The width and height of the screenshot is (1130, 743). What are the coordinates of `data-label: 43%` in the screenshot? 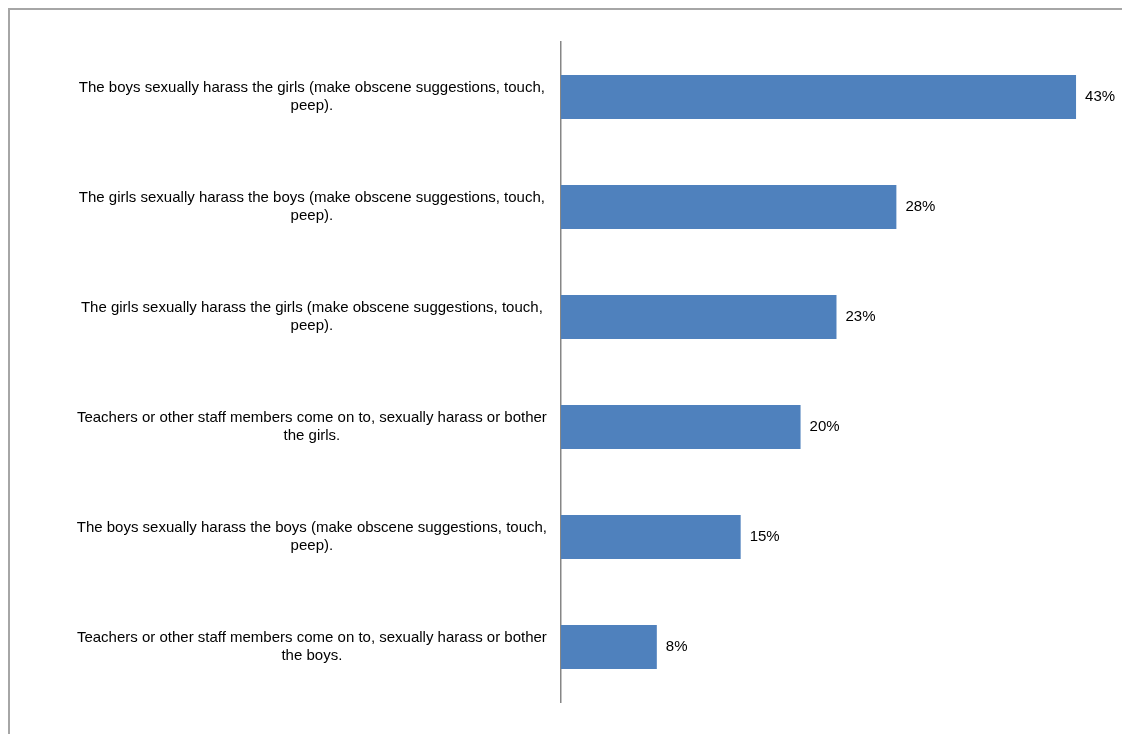 It's located at (1100, 96).